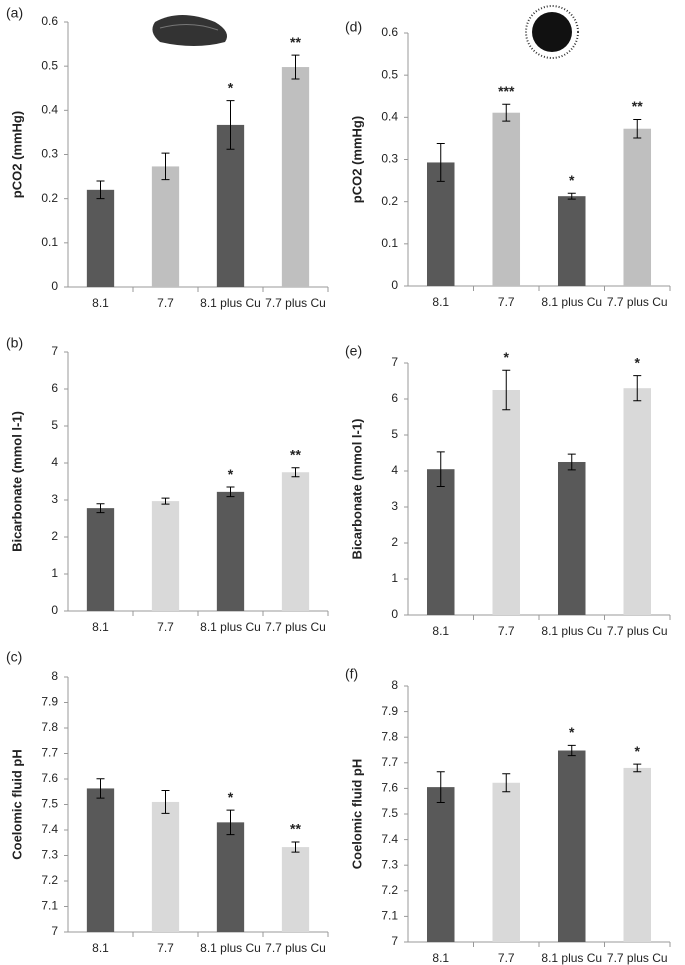 This screenshot has height=965, width=685. Describe the element at coordinates (353, 351) in the screenshot. I see `panel-label: (e)` at that location.